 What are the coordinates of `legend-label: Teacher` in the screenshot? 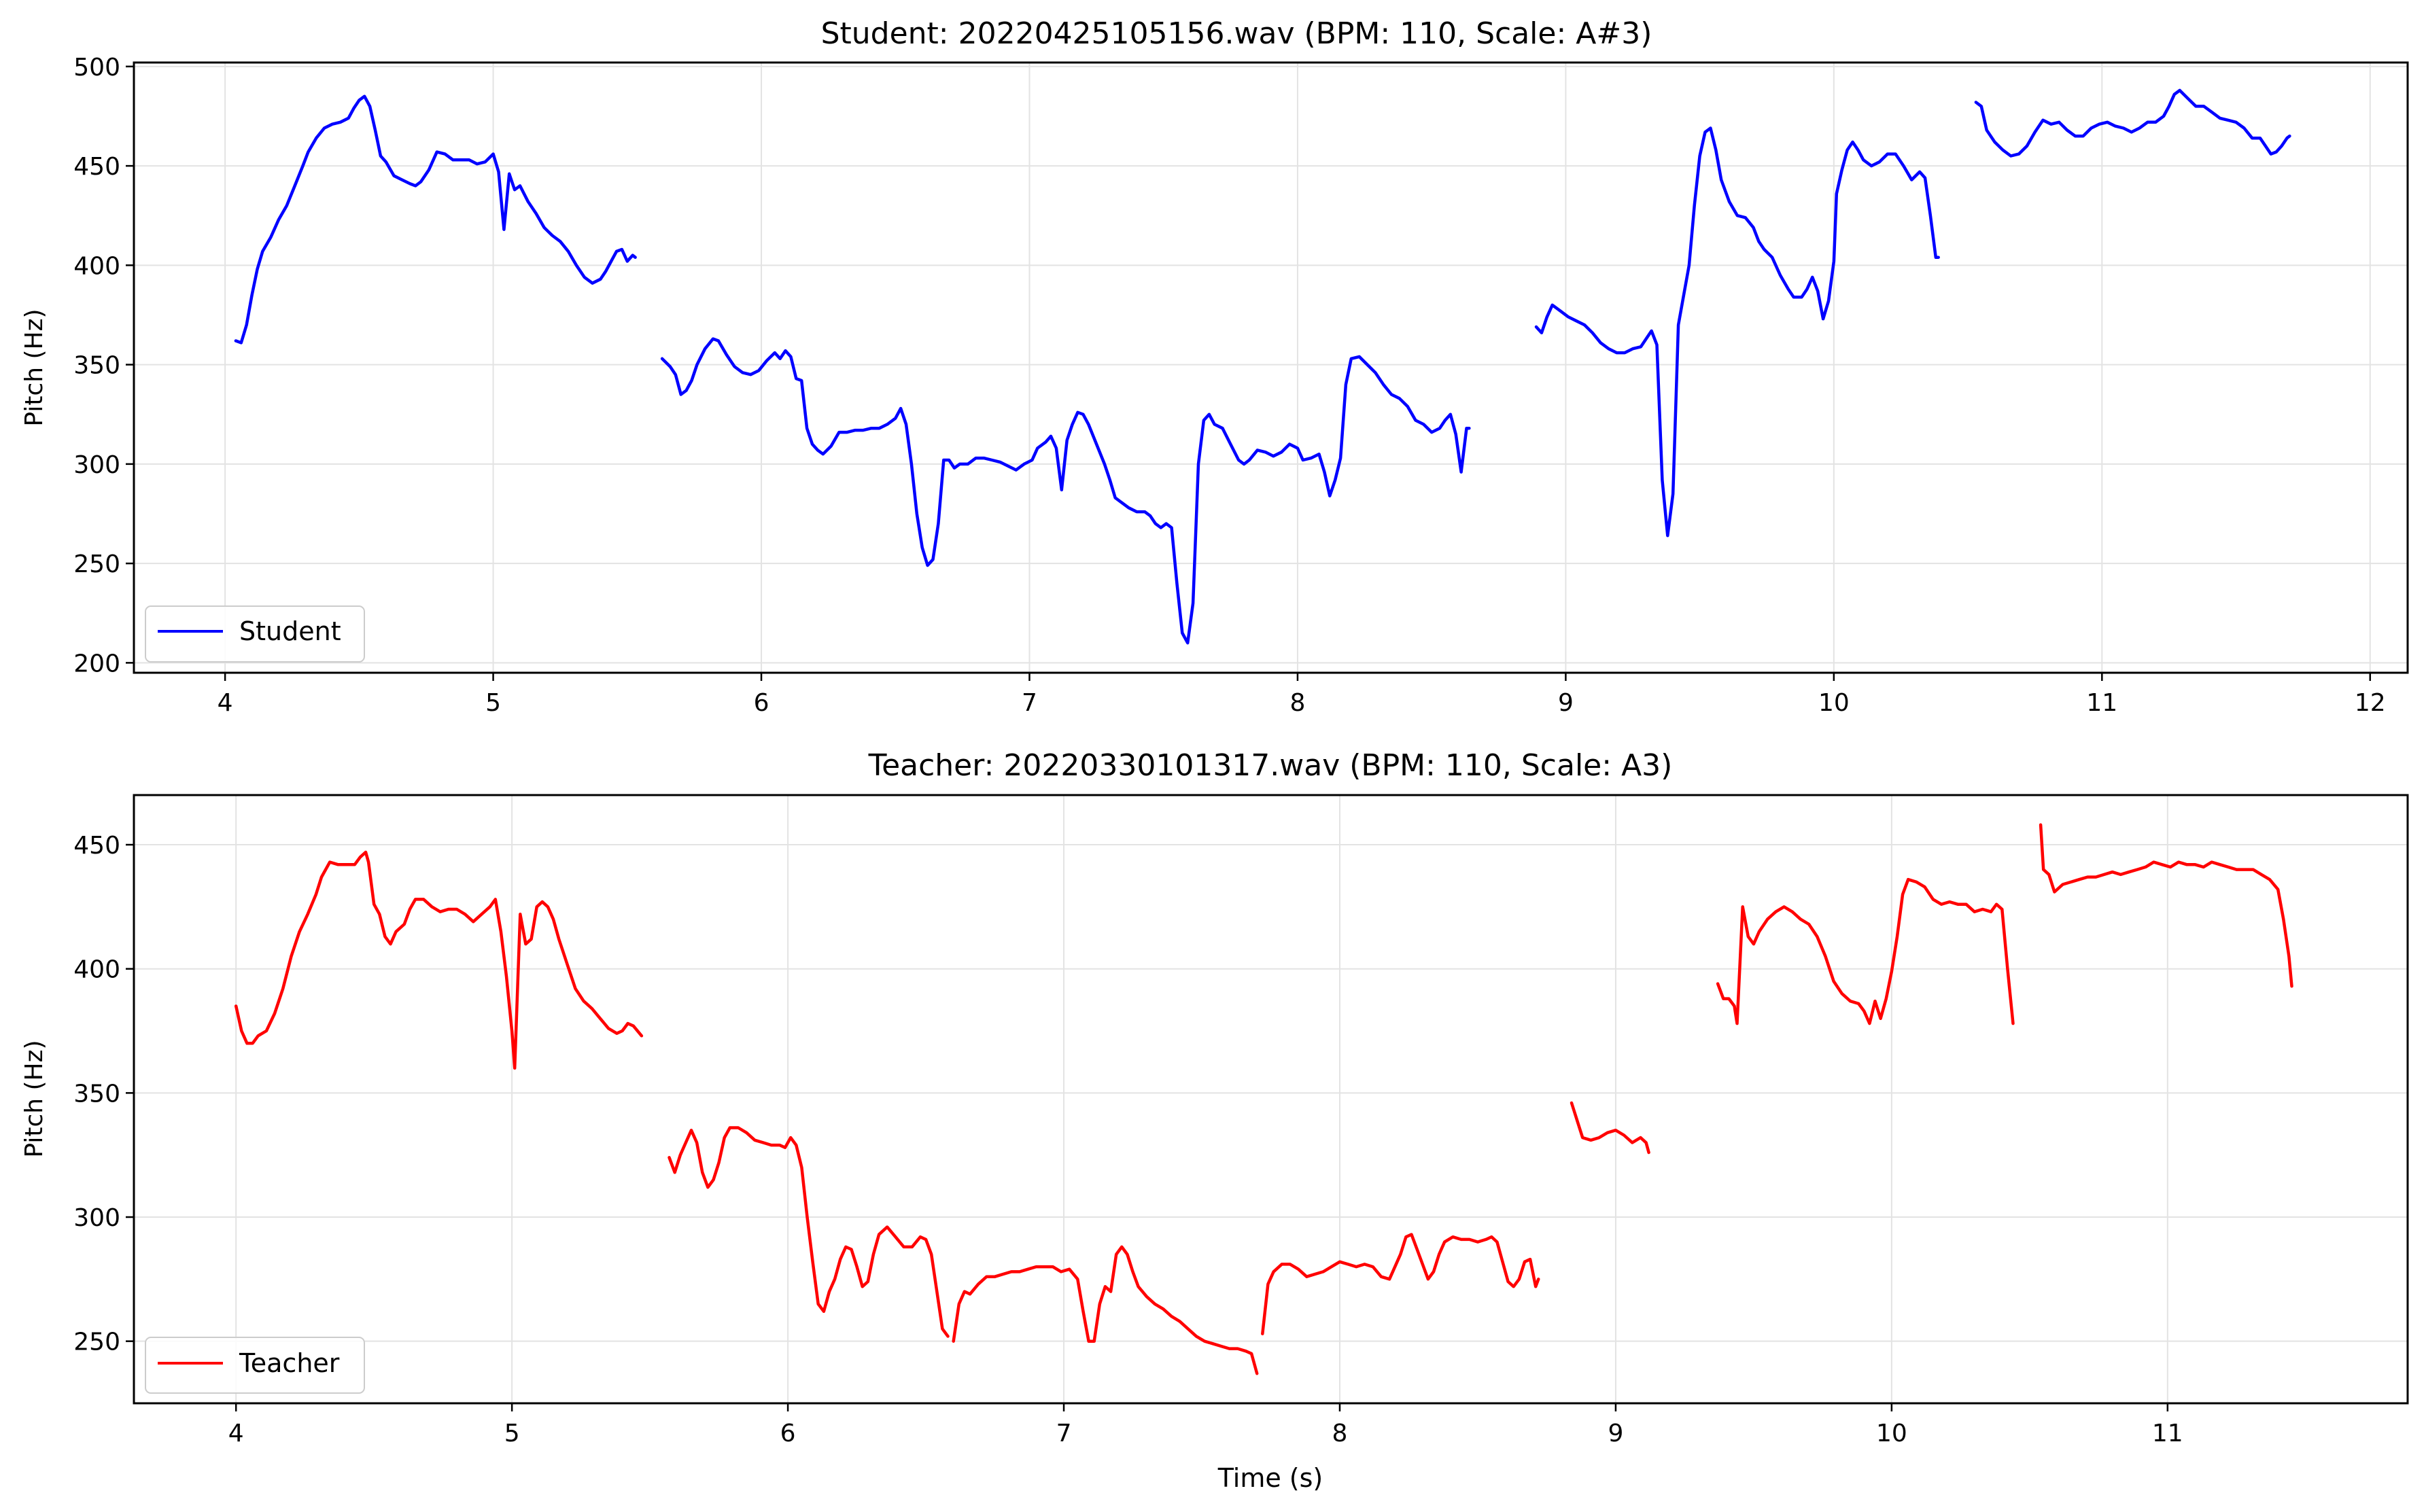 It's located at (289, 1363).